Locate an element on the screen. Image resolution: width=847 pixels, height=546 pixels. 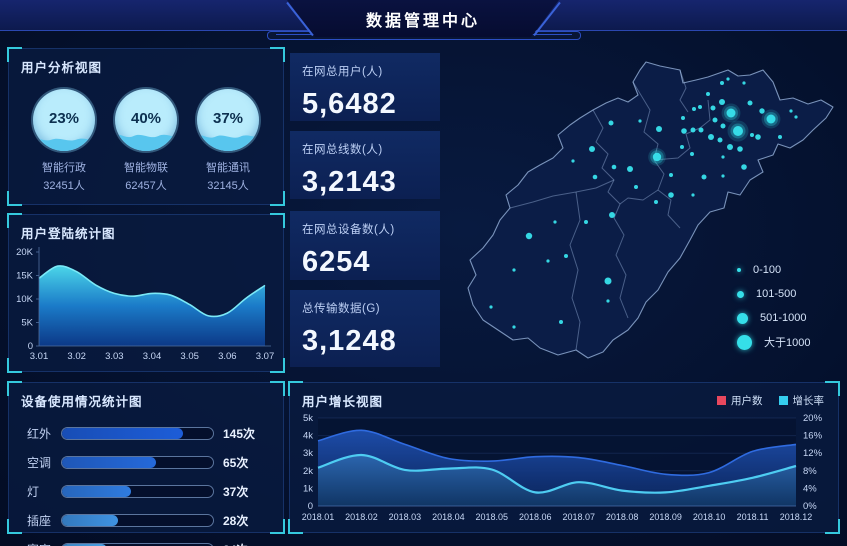
svg-text: 2018.11 is located at coordinates (753, 517).